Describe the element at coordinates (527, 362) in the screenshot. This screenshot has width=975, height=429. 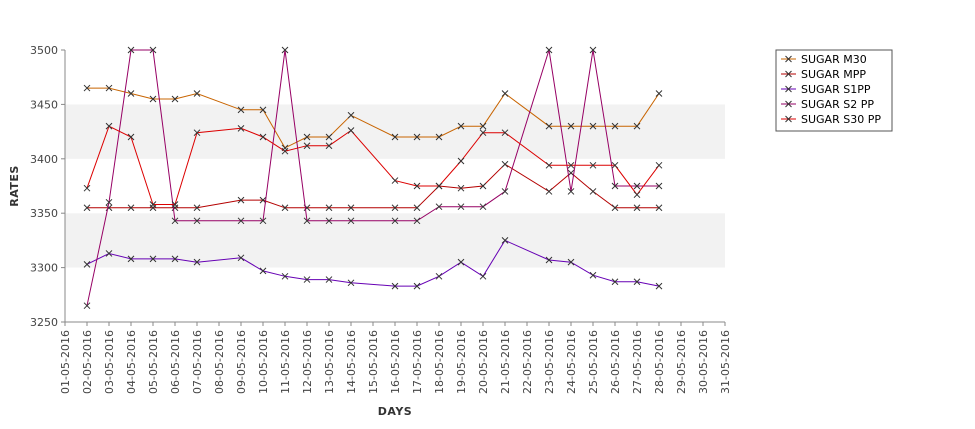
I see `x-tick-label: 22-05-2016` at that location.